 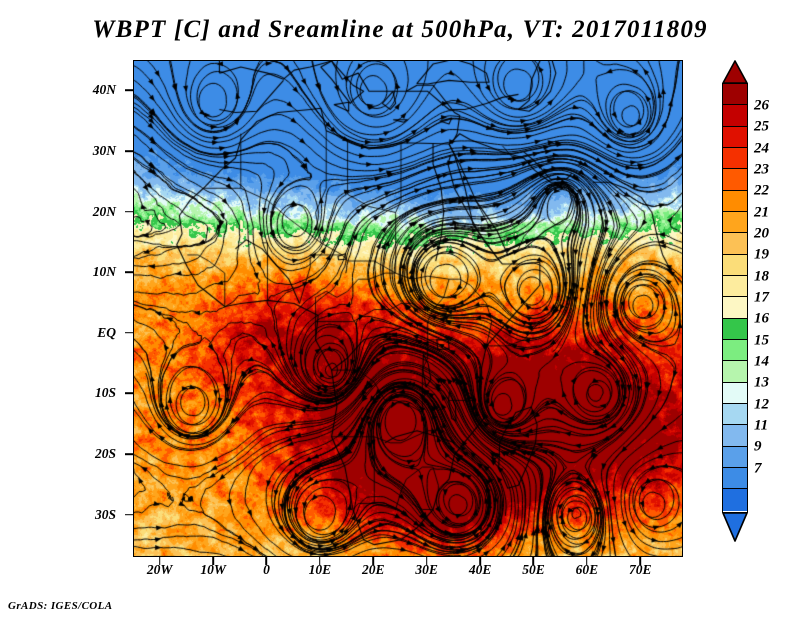 What do you see at coordinates (105, 393) in the screenshot?
I see `latitude-label: 10S` at bounding box center [105, 393].